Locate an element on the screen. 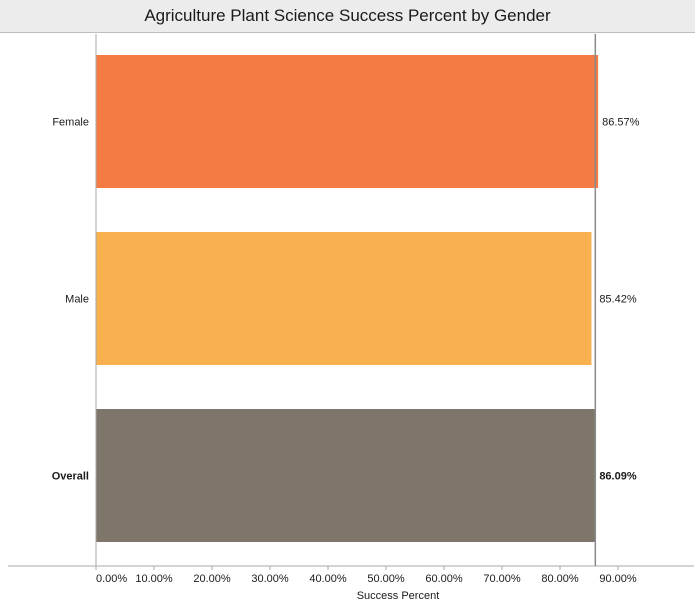 This screenshot has height=606, width=695. value-label-overall: 86.09% is located at coordinates (618, 477).